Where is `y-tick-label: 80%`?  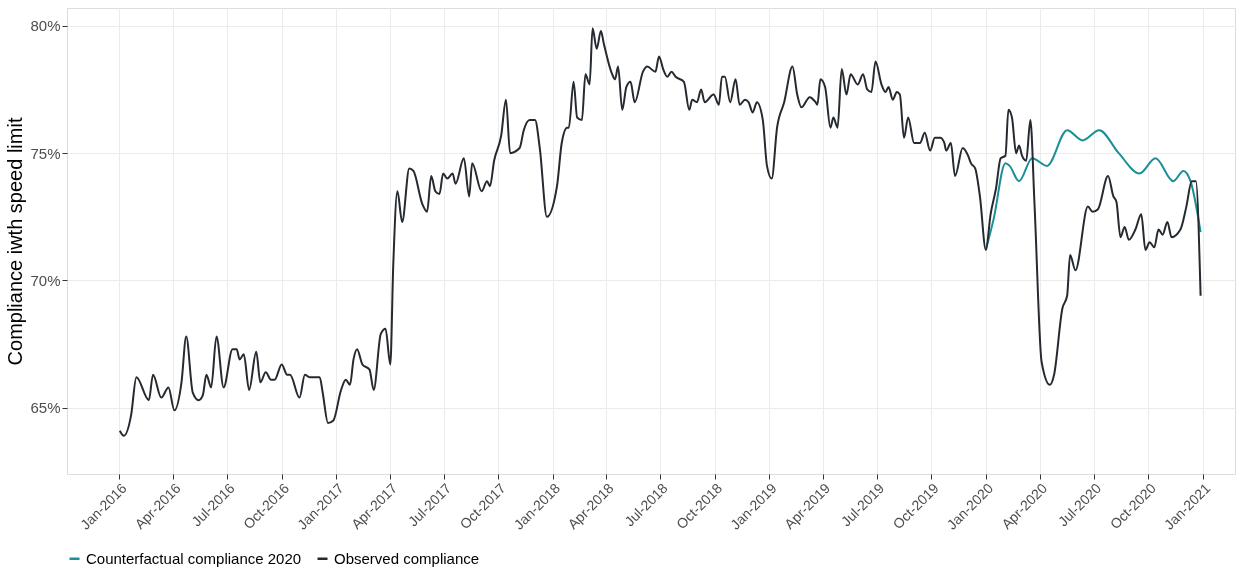
y-tick-label: 80% is located at coordinates (45, 26).